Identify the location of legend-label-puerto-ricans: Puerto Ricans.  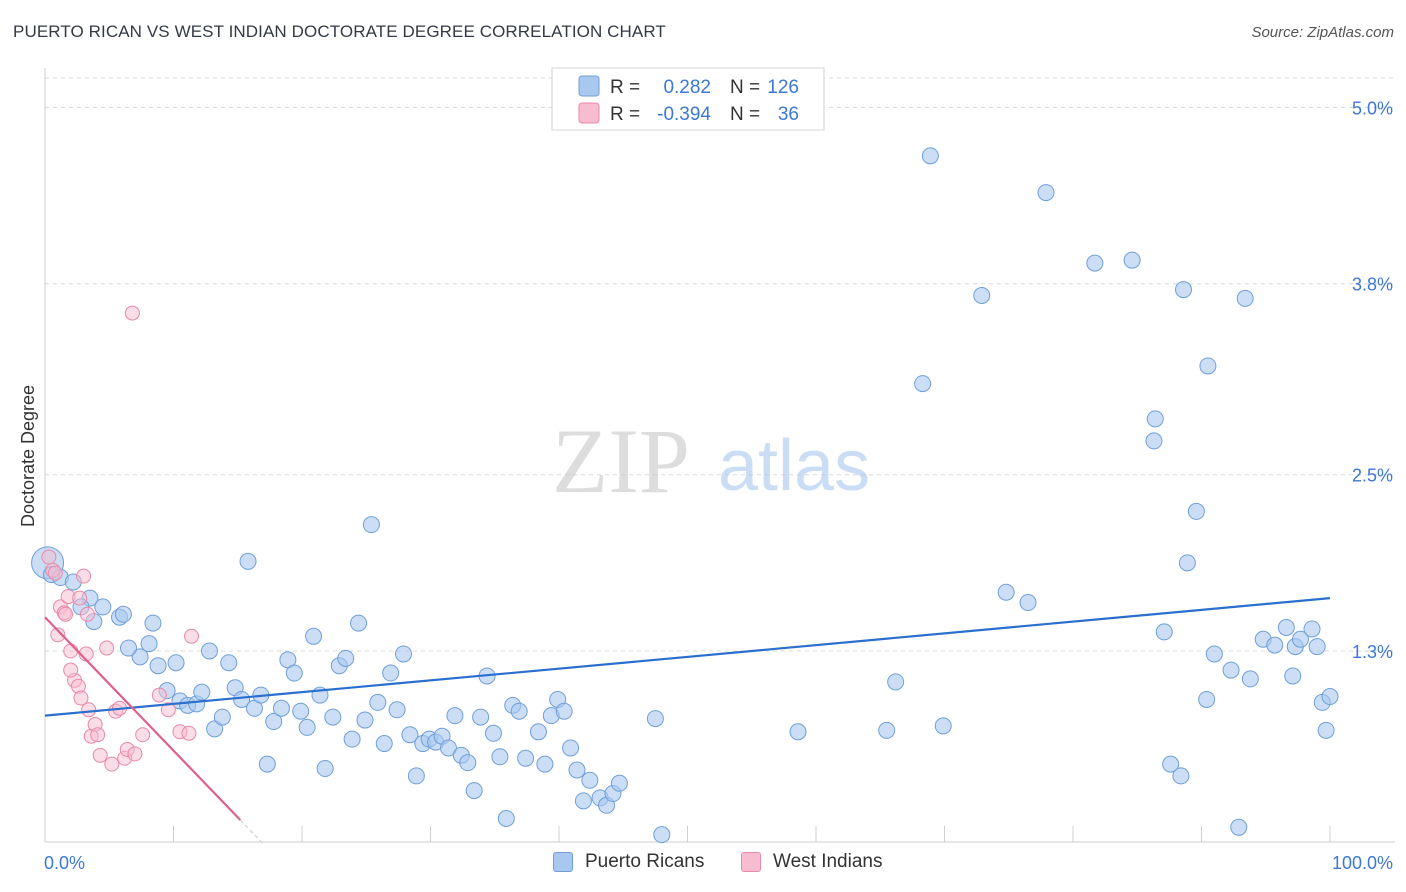
(645, 861).